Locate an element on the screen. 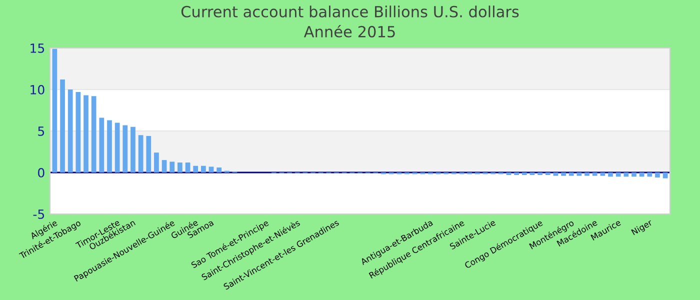 The image size is (700, 300). y-tick-label: 15 is located at coordinates (37, 48).